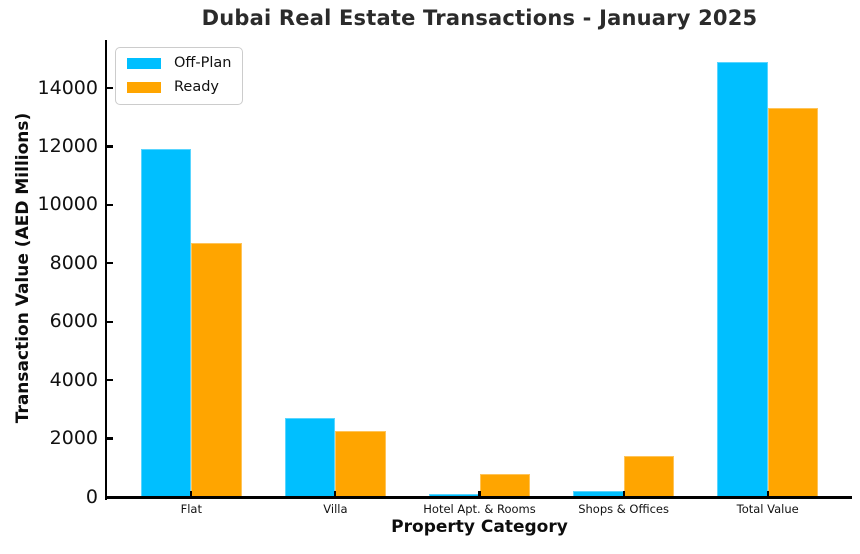 The image size is (860, 554). I want to click on y-tick-label: 4000, so click(73, 379).